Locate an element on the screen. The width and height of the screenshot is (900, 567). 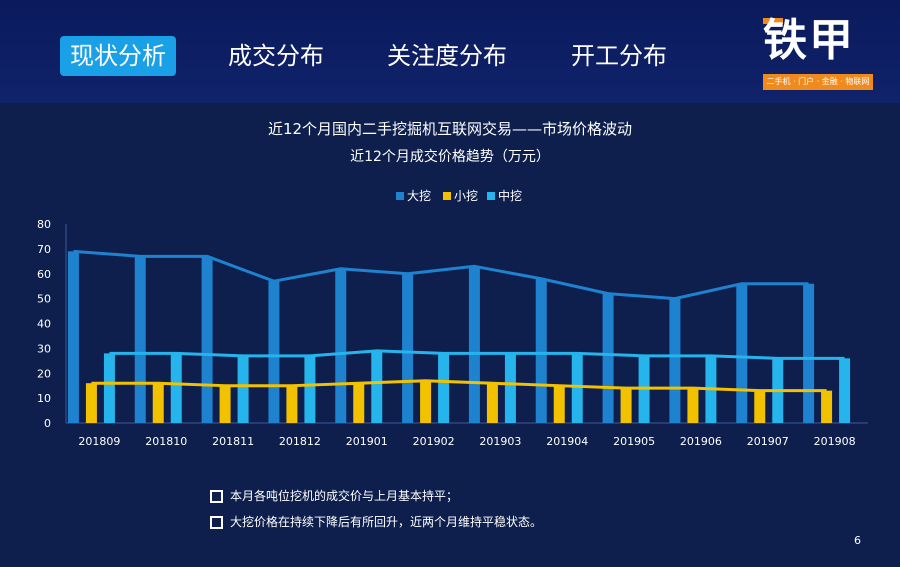
page-number: 6 is located at coordinates (857, 540).